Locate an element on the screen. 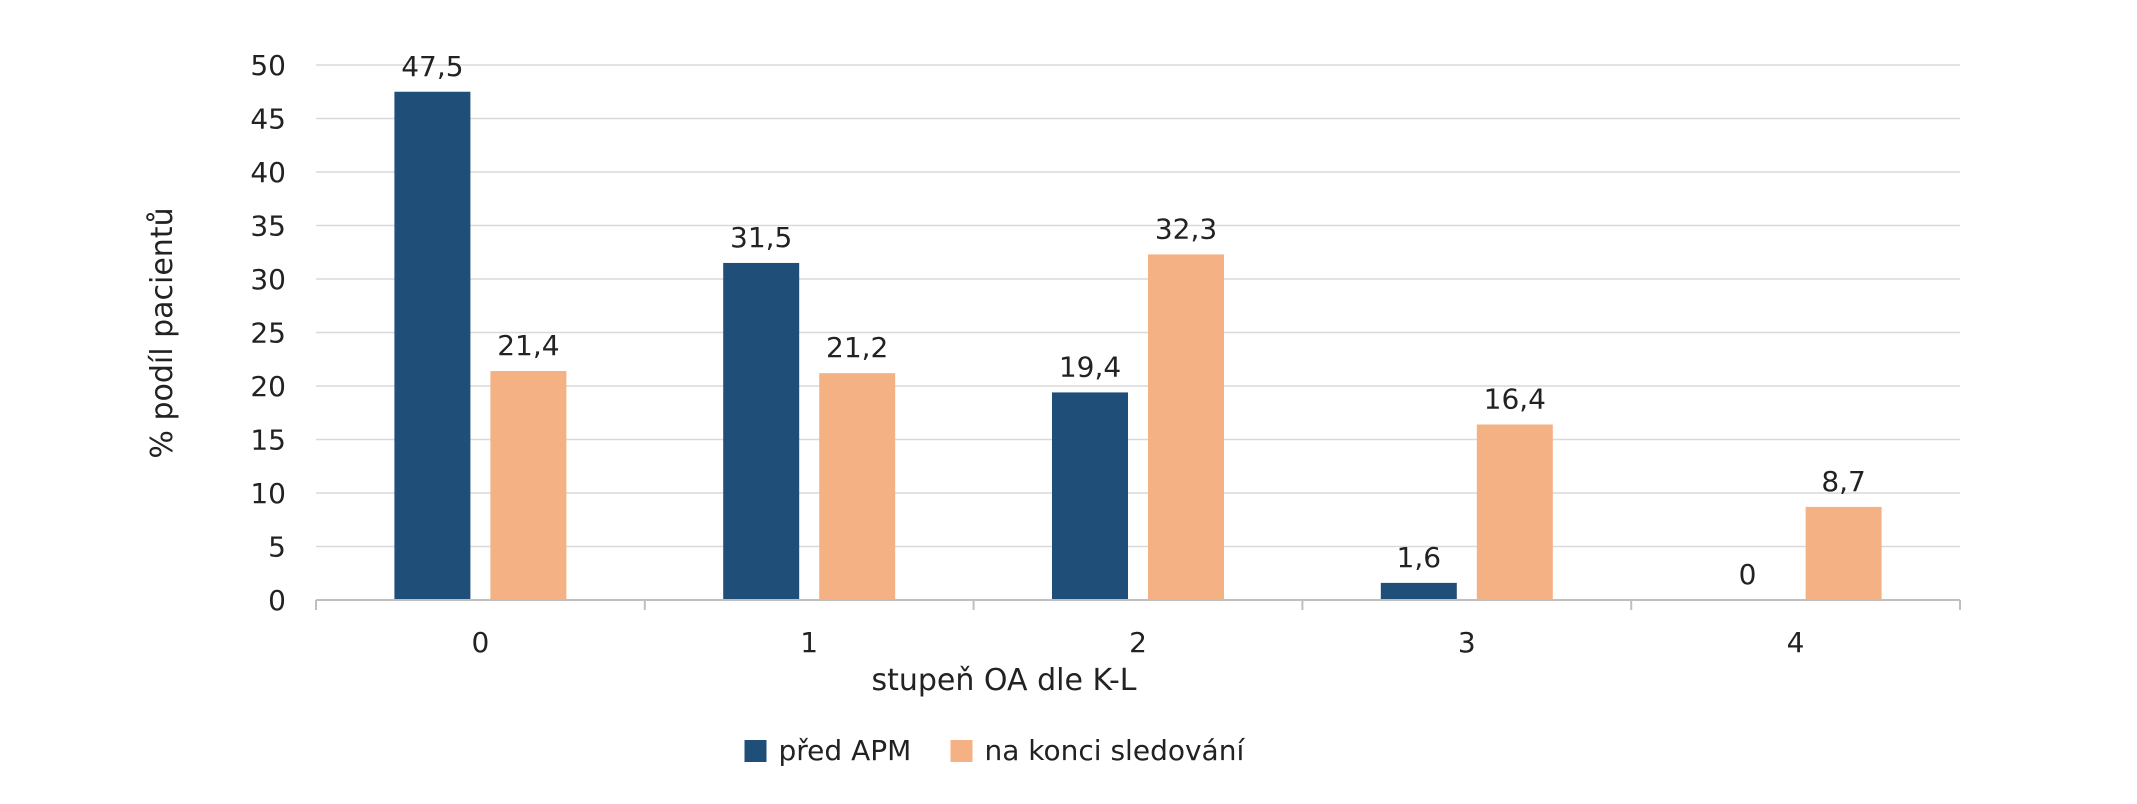 The image size is (2137, 804). x-tick-label: 1 is located at coordinates (809, 642).